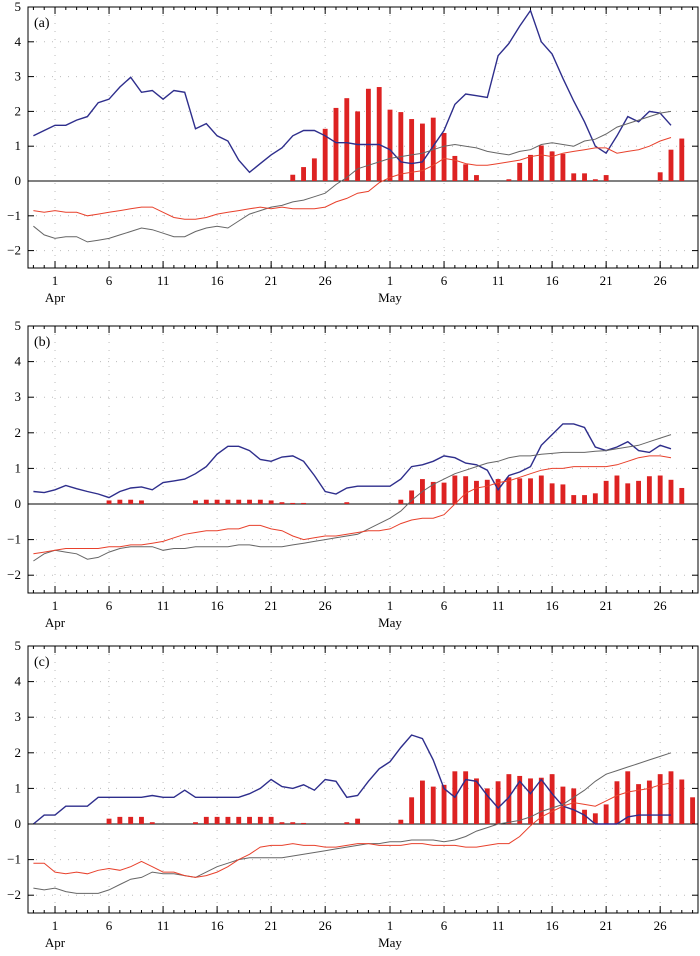 This screenshot has height=956, width=700. What do you see at coordinates (42, 342) in the screenshot?
I see `panel-label: (b)` at bounding box center [42, 342].